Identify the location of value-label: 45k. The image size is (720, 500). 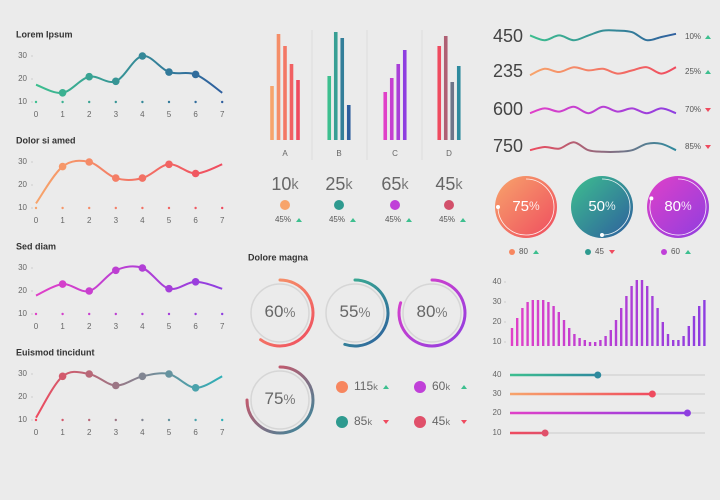
(441, 421).